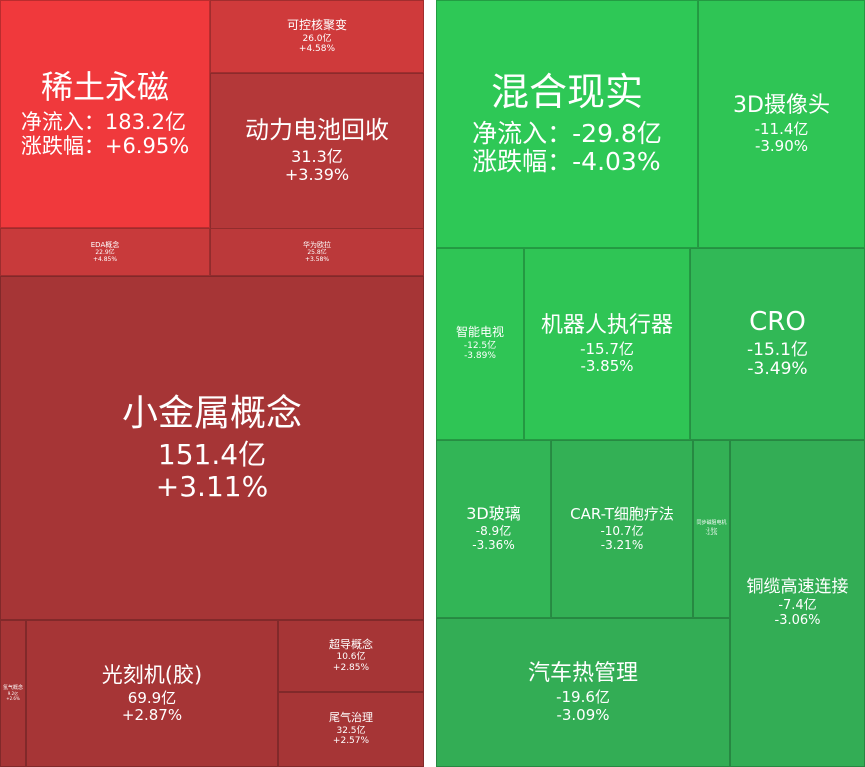 The width and height of the screenshot is (865, 767). What do you see at coordinates (777, 349) in the screenshot?
I see `tile-net-inflow: -15.1亿` at bounding box center [777, 349].